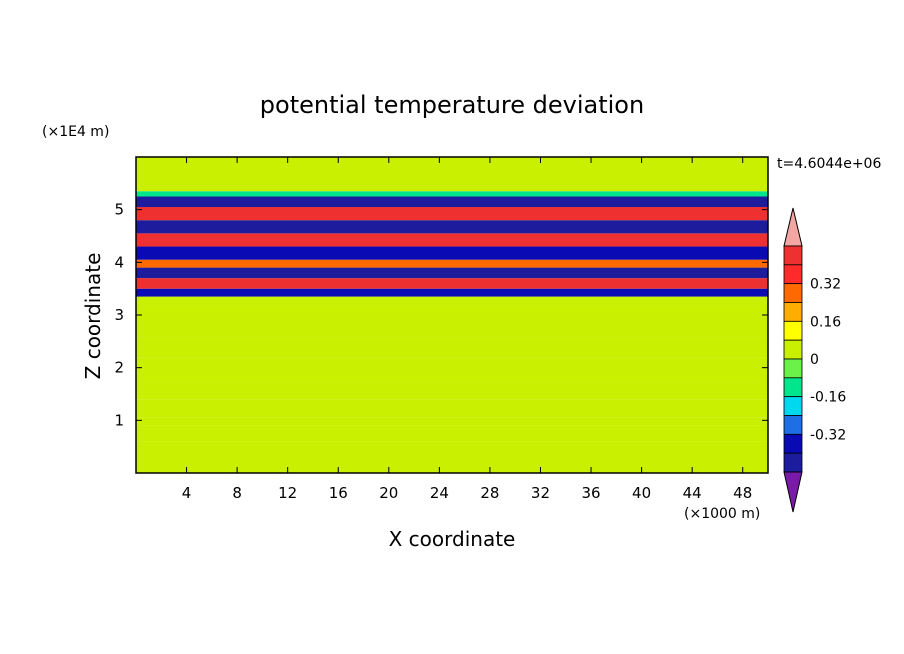 Image resolution: width=904 pixels, height=654 pixels. Describe the element at coordinates (119, 420) in the screenshot. I see `y-tick-label: 1` at that location.